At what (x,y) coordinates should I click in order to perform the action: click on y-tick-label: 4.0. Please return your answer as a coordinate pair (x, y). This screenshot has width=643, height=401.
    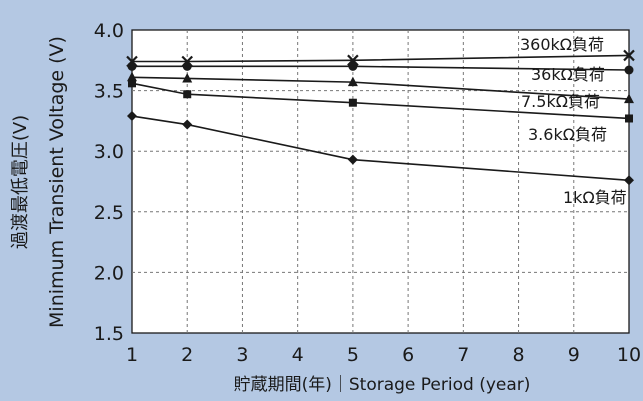
    Looking at the image, I should click on (109, 31).